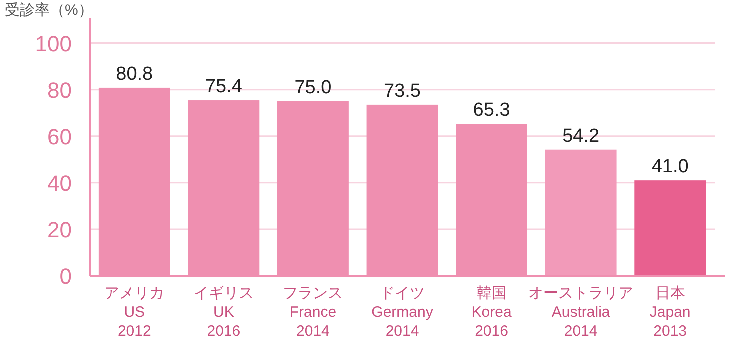 The image size is (740, 350). Describe the element at coordinates (135, 74) in the screenshot. I see `data-label: 80.8` at that location.